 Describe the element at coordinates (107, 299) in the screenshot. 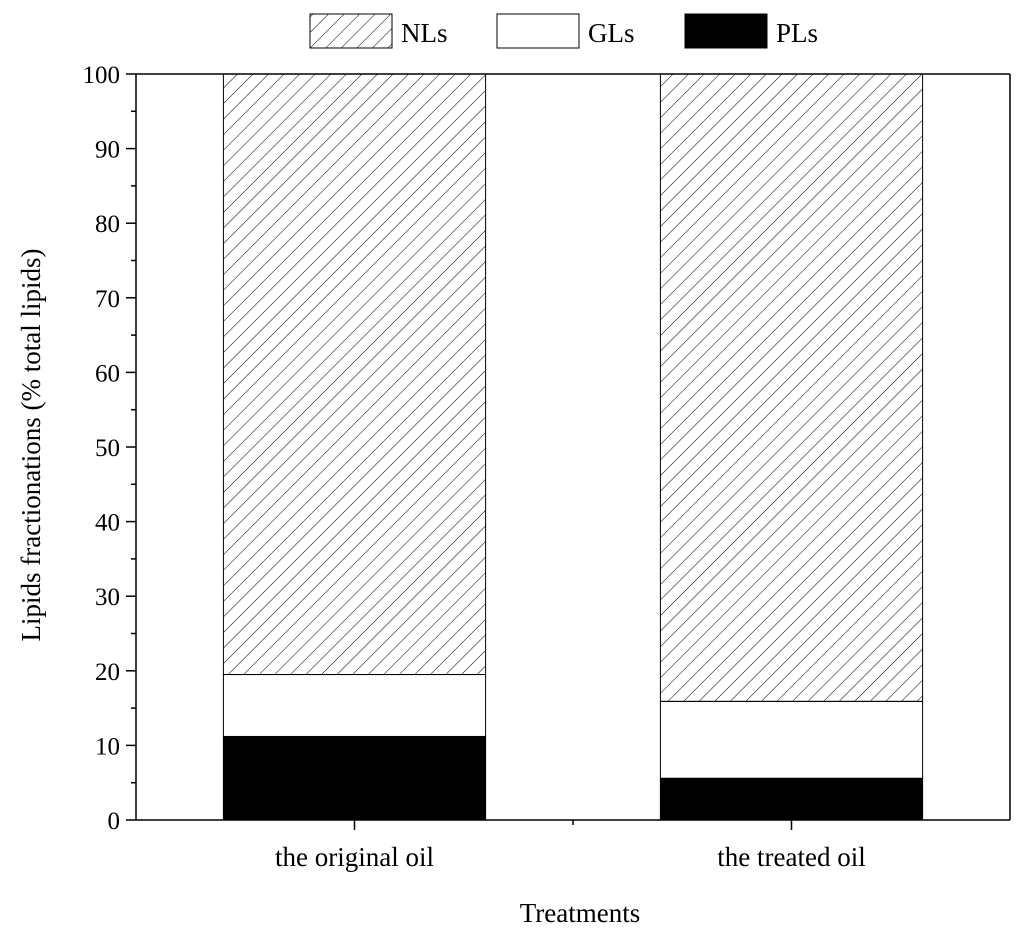

I see `y-tick-label: 70` at that location.